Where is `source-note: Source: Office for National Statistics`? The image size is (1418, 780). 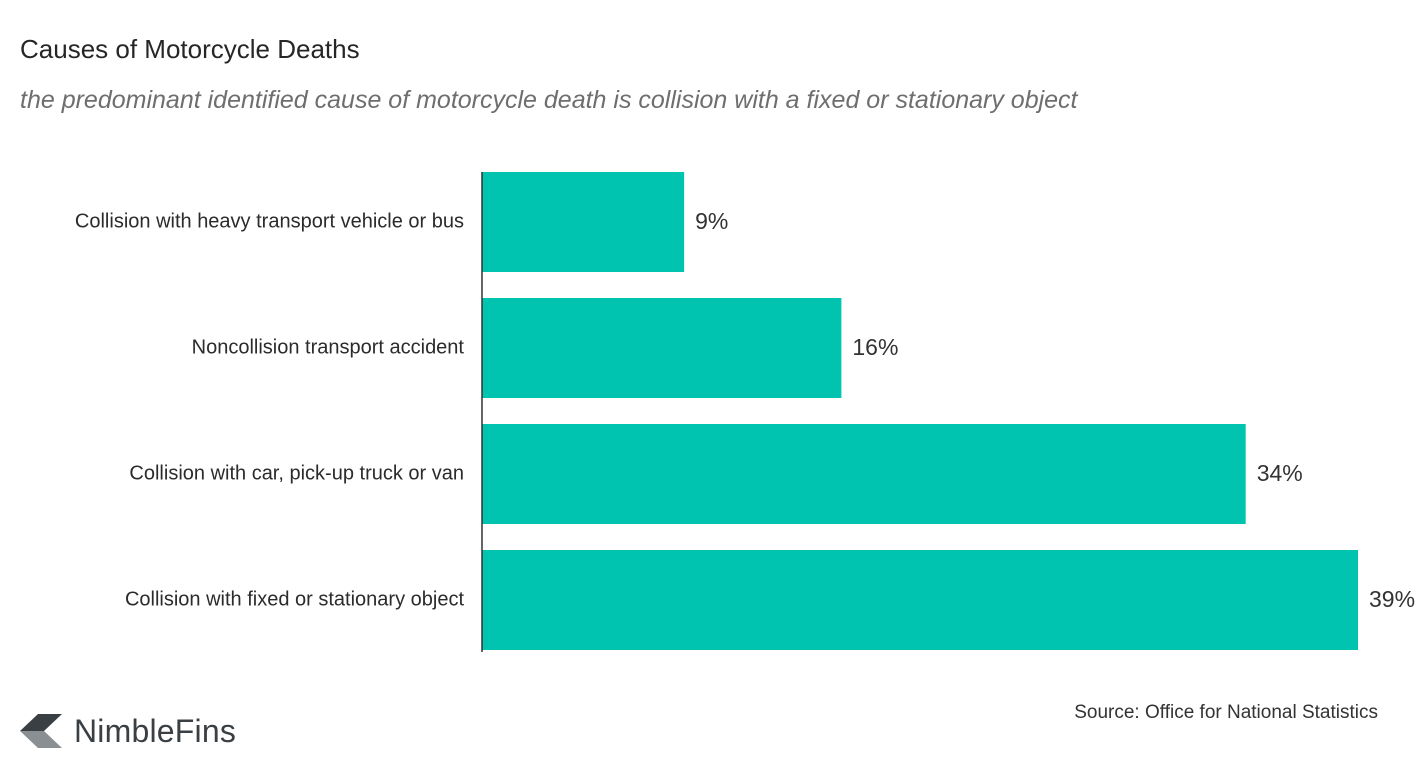
source-note: Source: Office for National Statistics is located at coordinates (1226, 712).